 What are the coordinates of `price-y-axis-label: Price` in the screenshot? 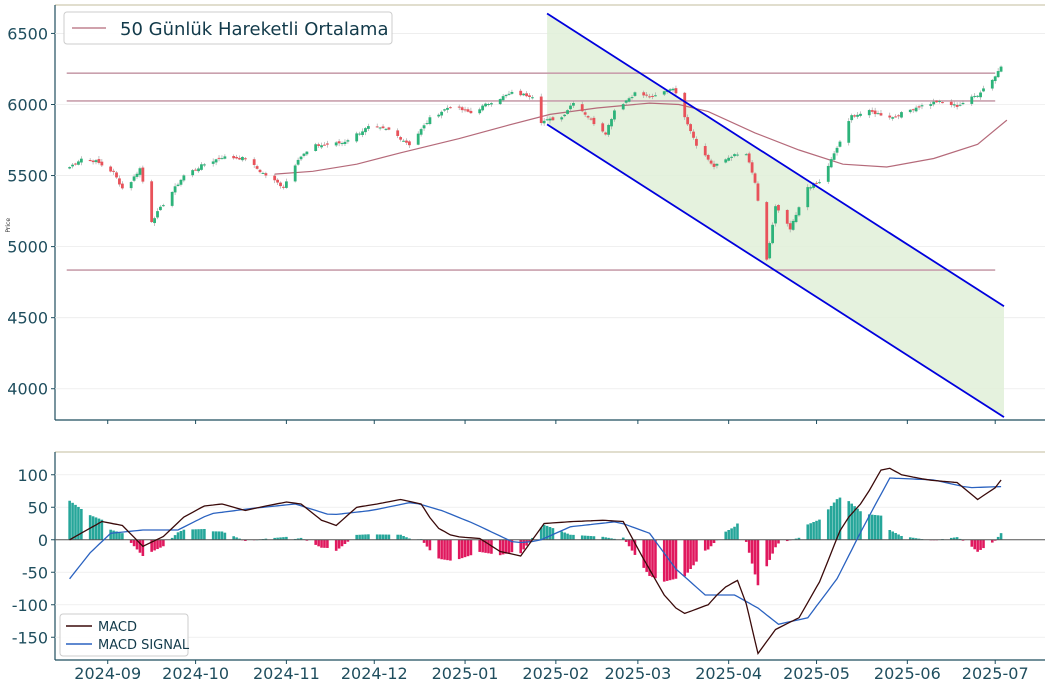 It's located at (8, 225).